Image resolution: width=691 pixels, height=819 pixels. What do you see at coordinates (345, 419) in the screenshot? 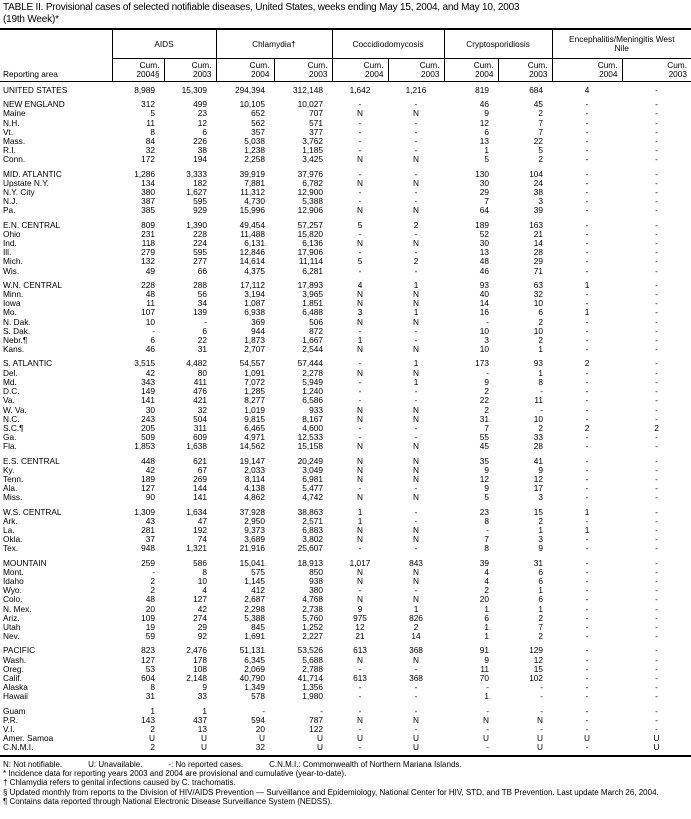
I see `table-row: N.C. 243 504 9,815 8,167 N N 31 10 - -` at bounding box center [345, 419].